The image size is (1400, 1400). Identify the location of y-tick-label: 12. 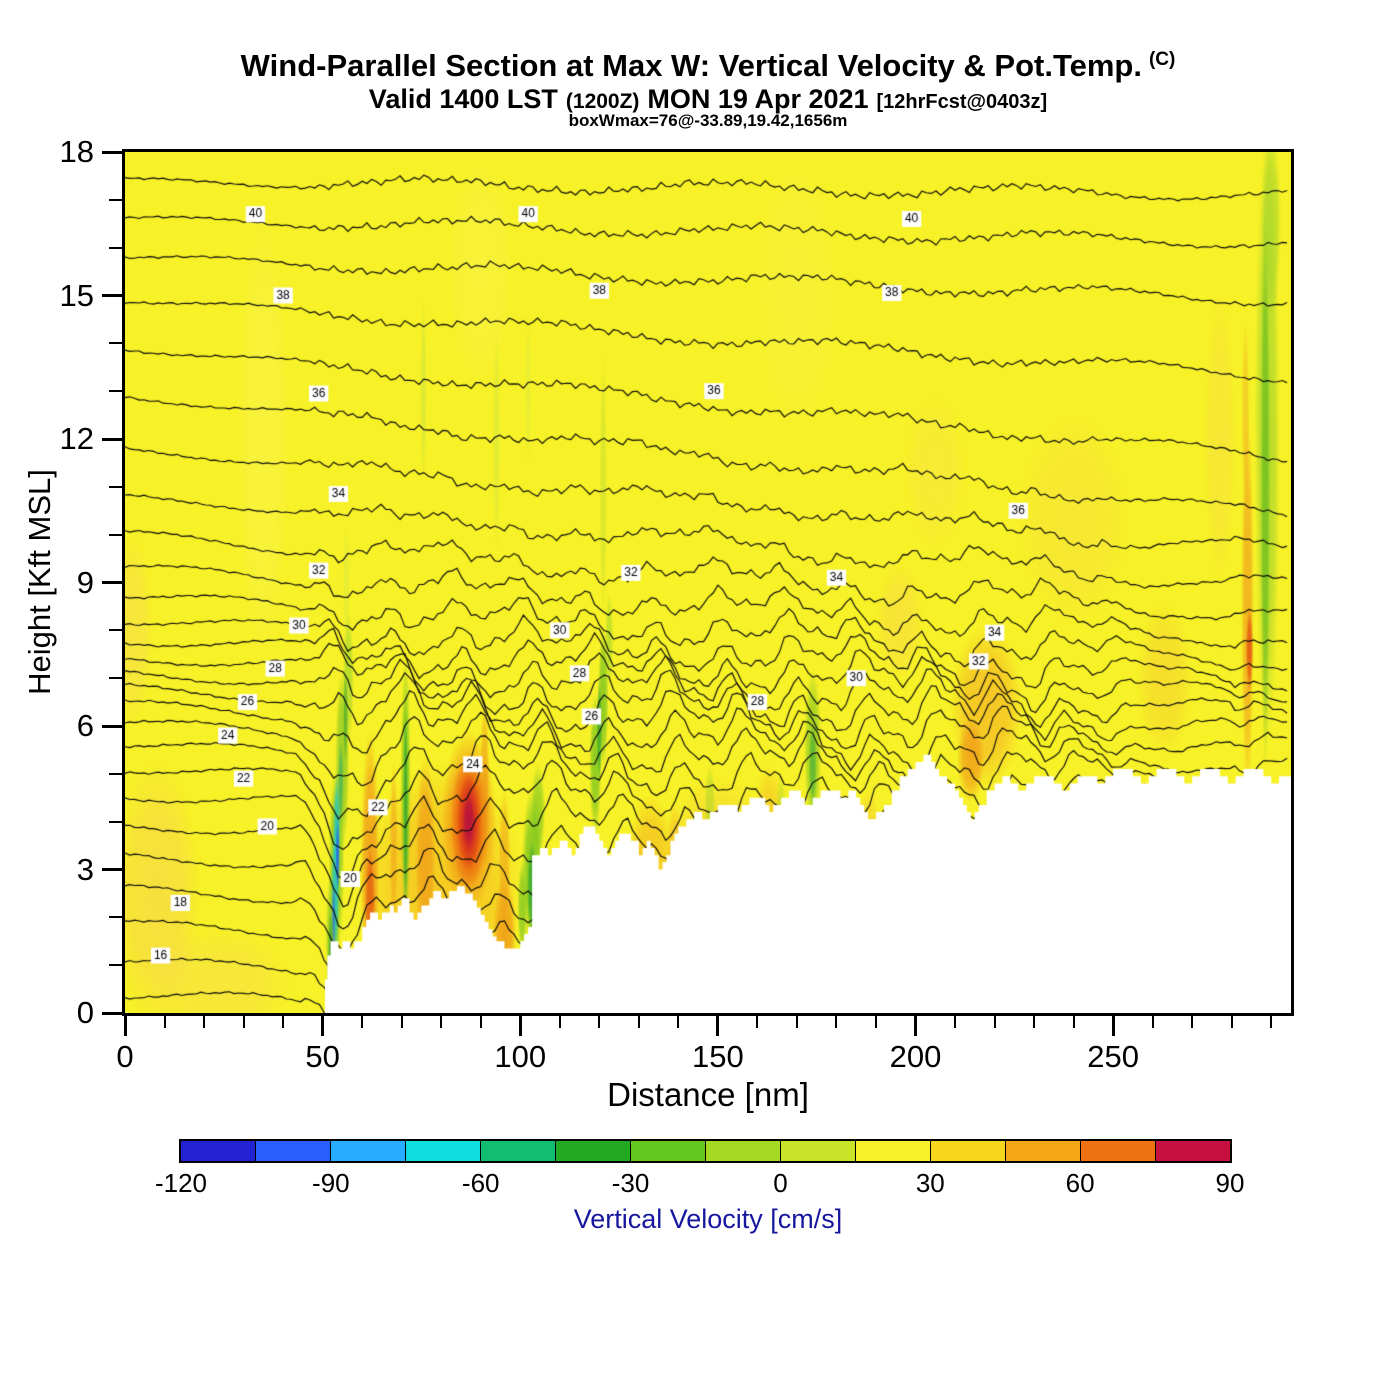
(76, 438).